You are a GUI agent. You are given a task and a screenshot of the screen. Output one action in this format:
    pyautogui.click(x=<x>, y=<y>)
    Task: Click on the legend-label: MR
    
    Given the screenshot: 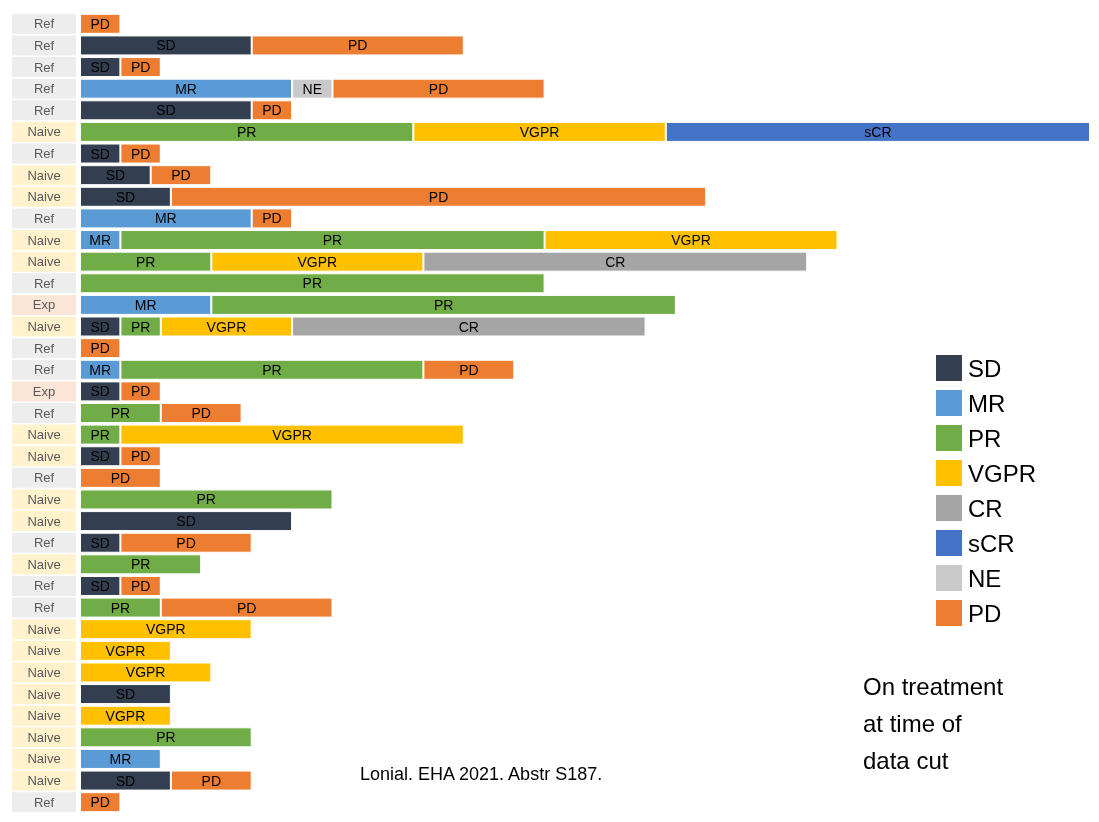 What is the action you would take?
    pyautogui.click(x=986, y=403)
    